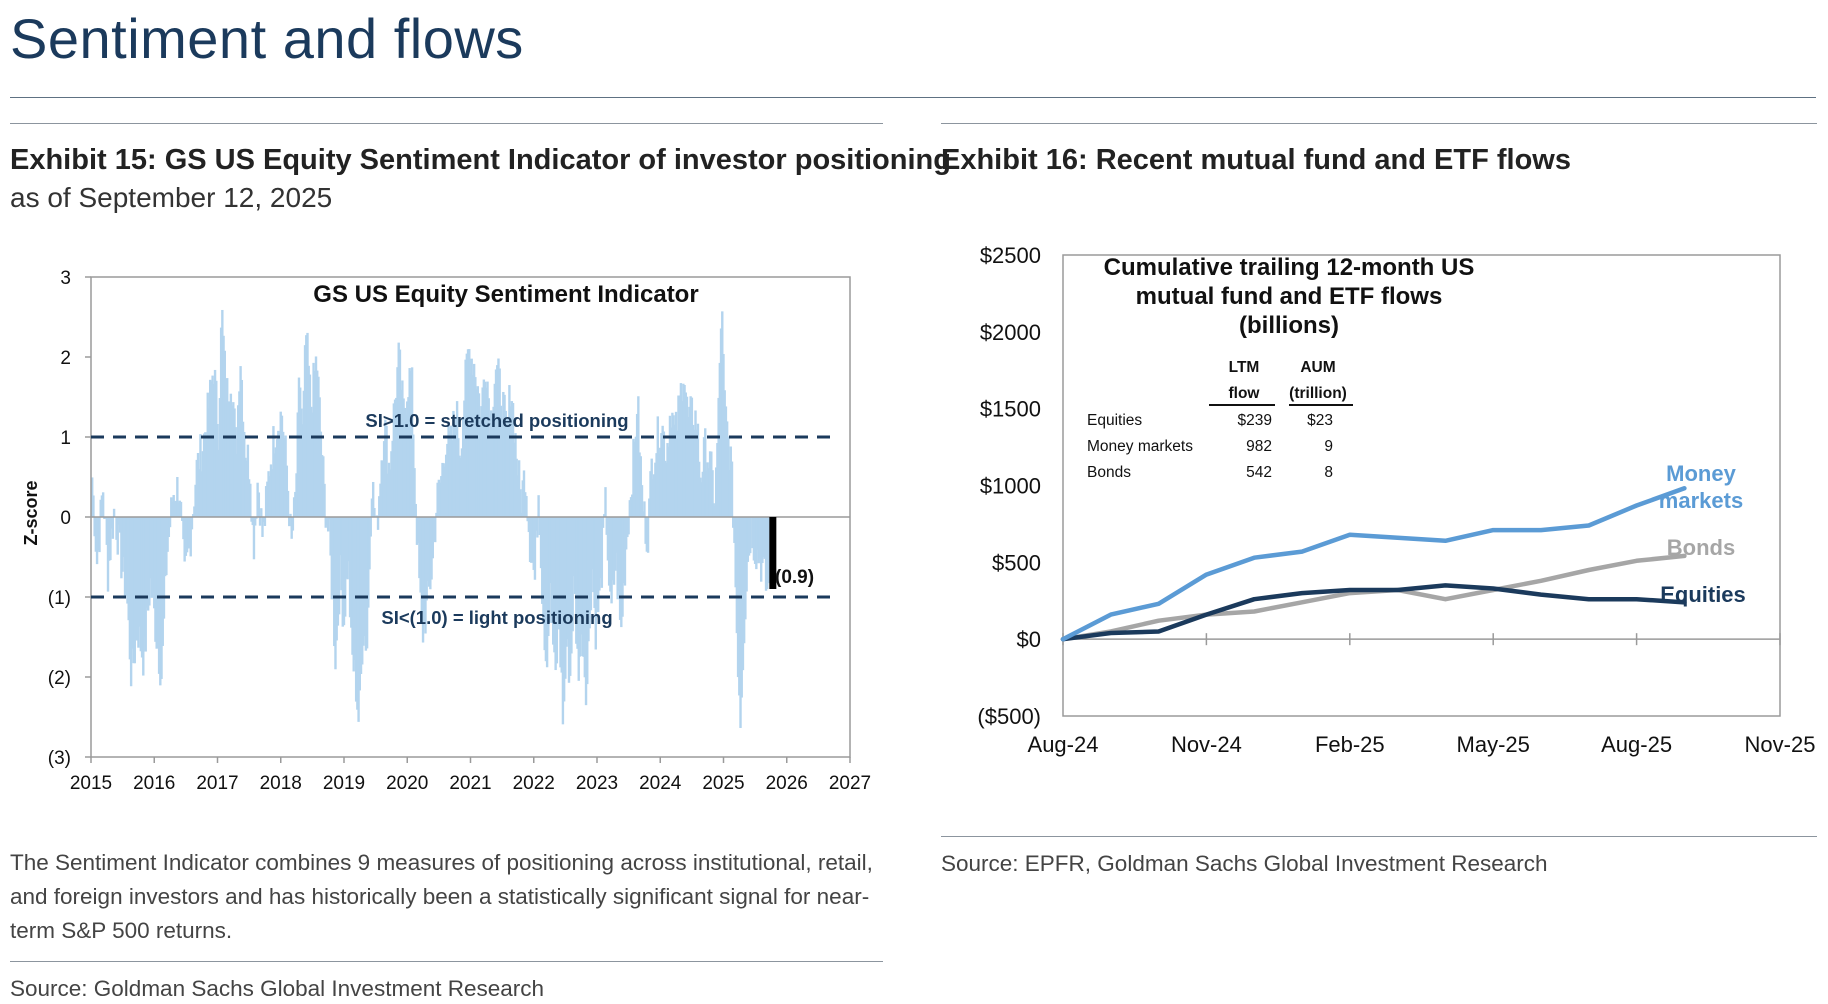 This screenshot has height=1004, width=1828. Describe the element at coordinates (1780, 744) in the screenshot. I see `flows-x-tick-label: Nov-25` at that location.